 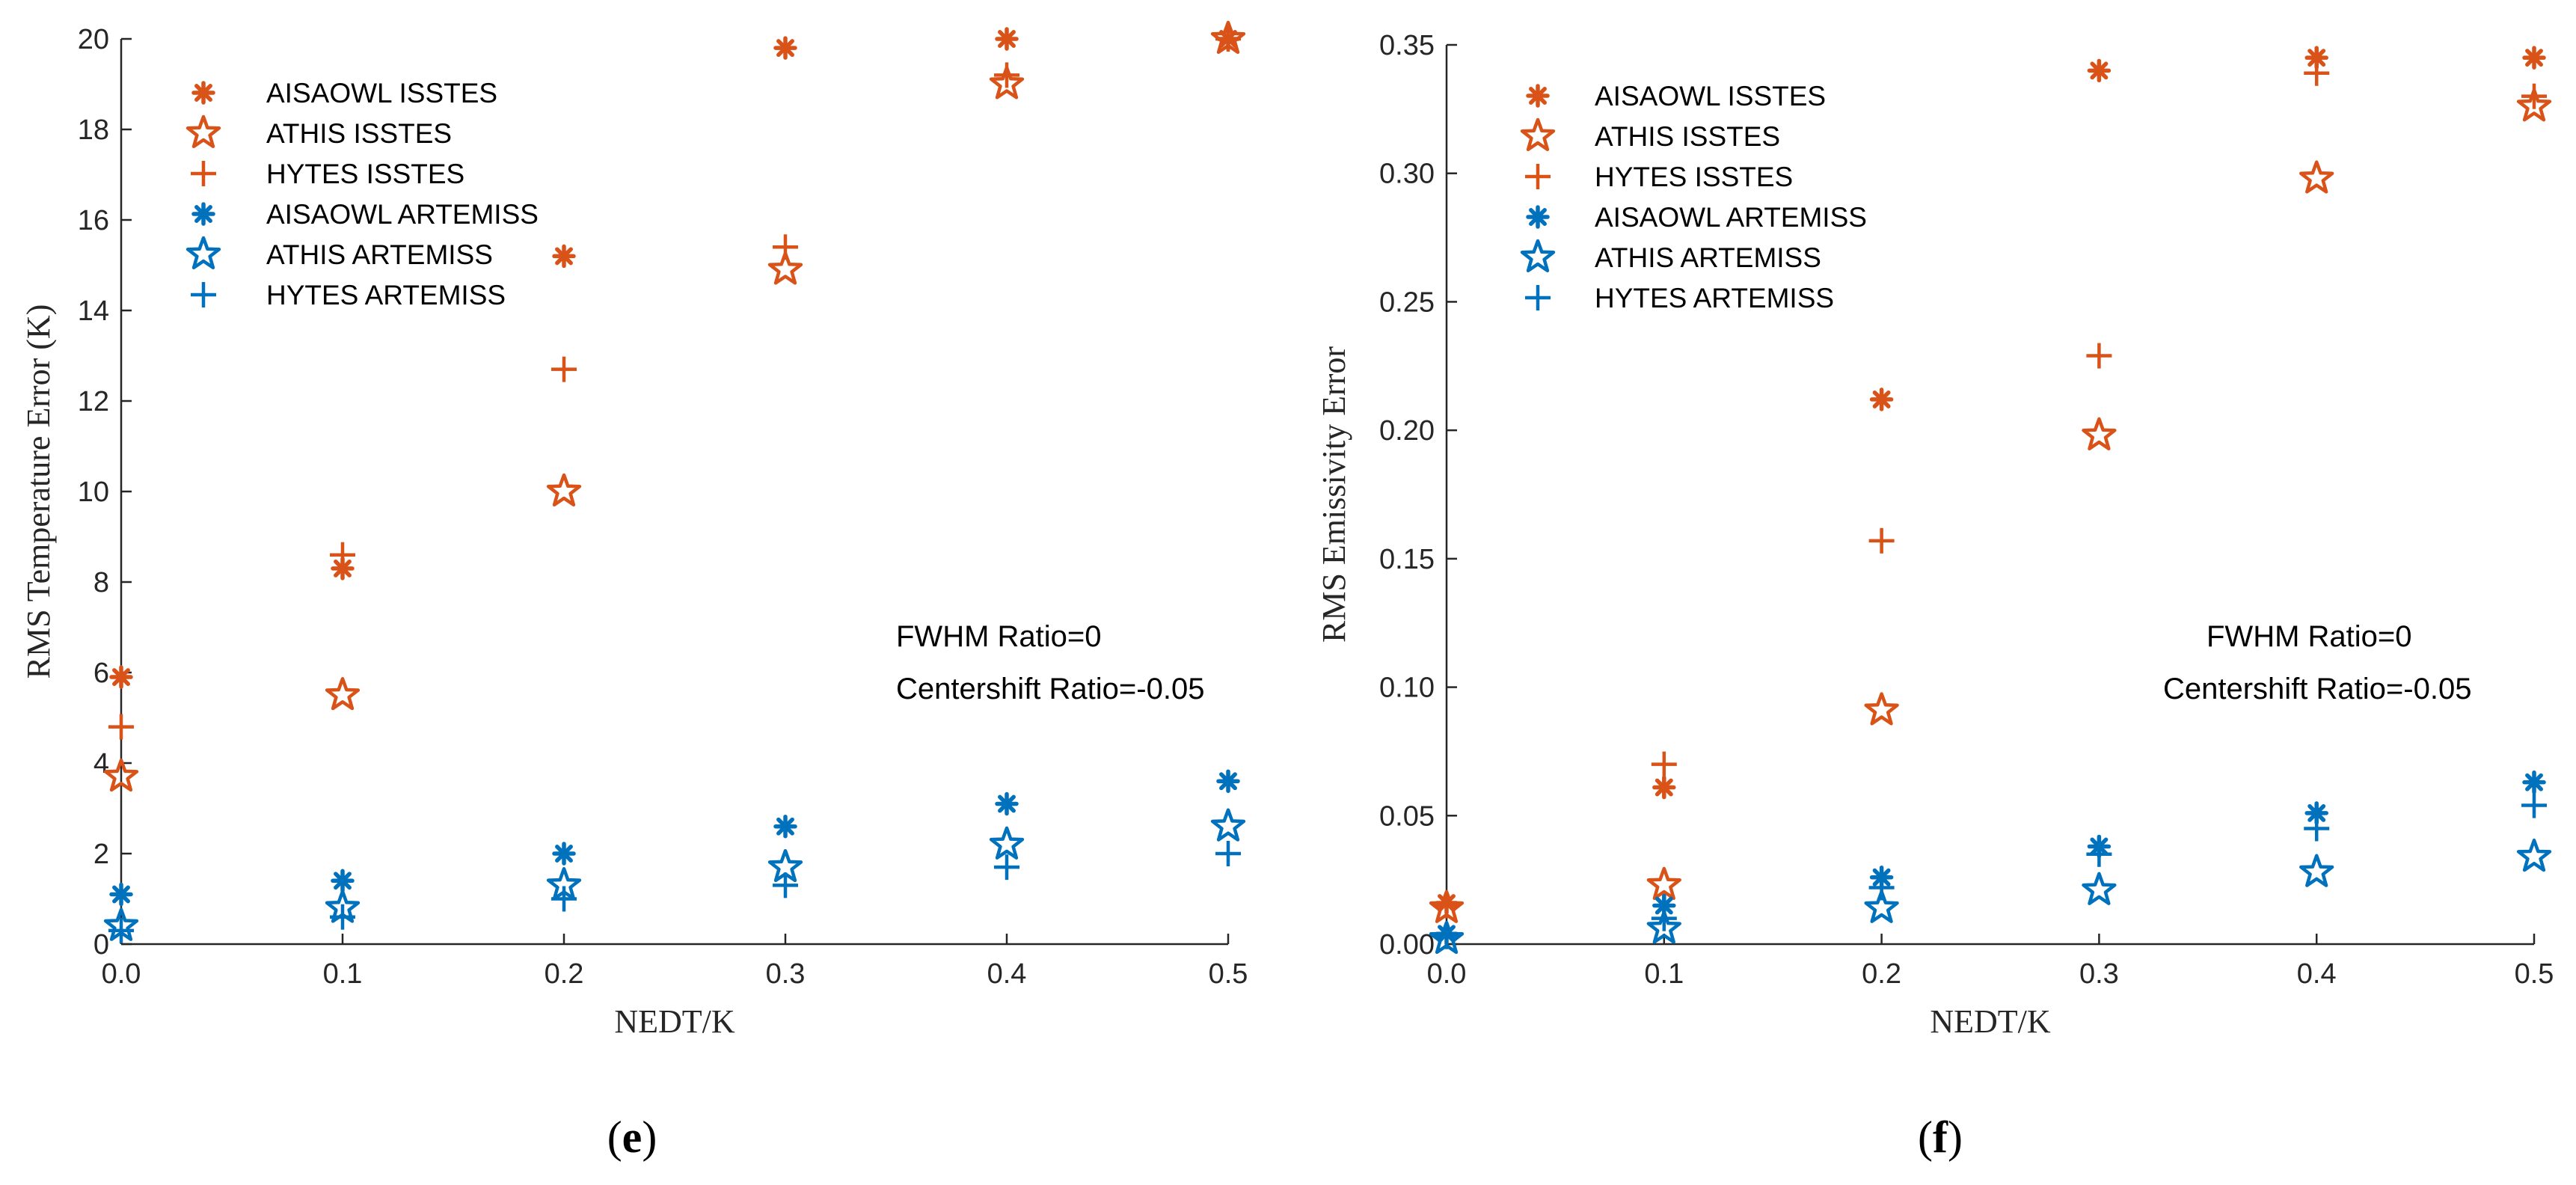 I want to click on y-tick-label: 16, so click(x=93, y=220).